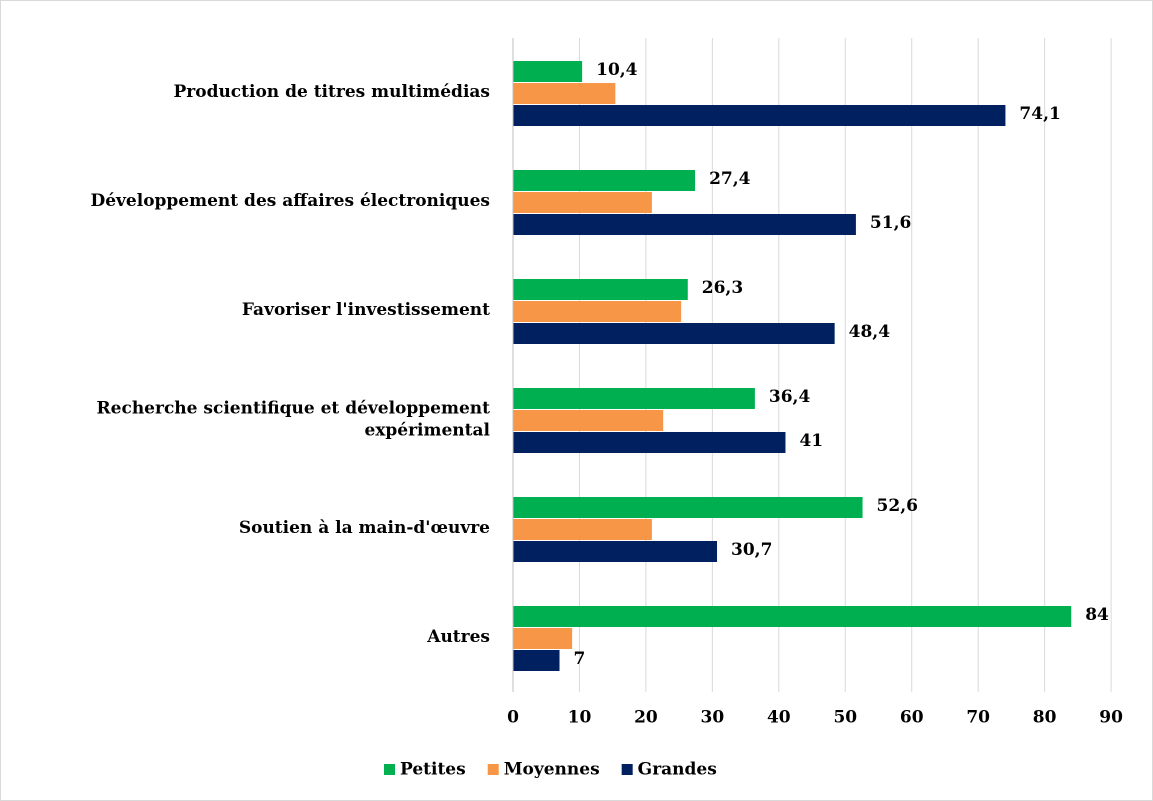  I want to click on category-label: Favoriser l'investissement, so click(366, 310).